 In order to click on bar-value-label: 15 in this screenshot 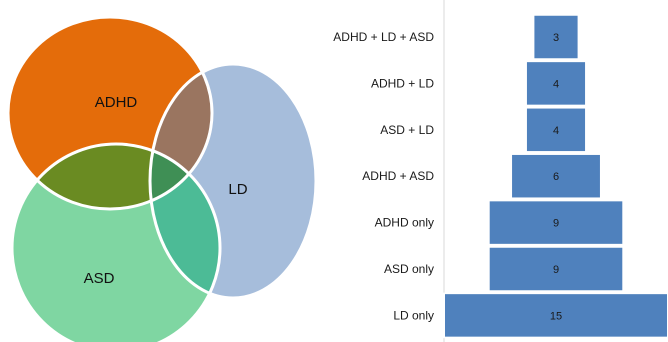, I will do `click(556, 316)`.